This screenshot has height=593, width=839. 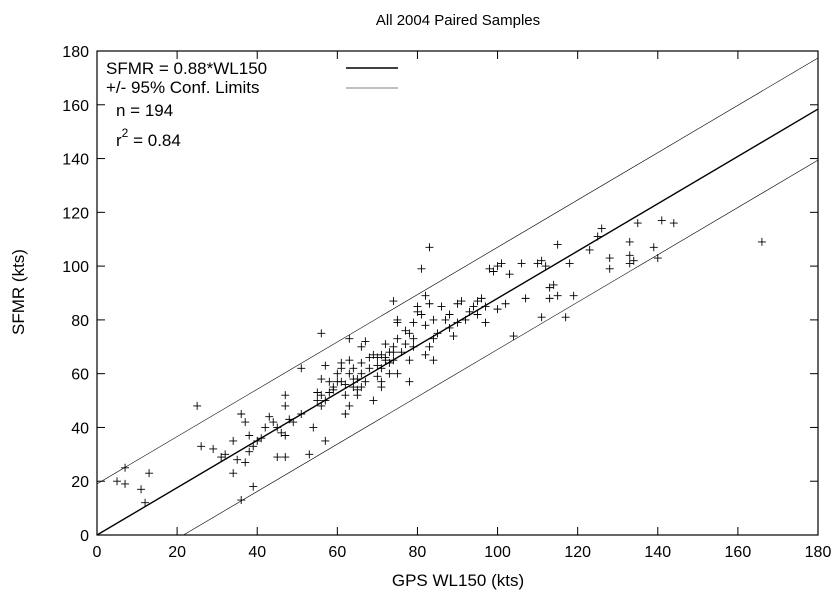 What do you see at coordinates (657, 552) in the screenshot?
I see `x-tick-label: 140` at bounding box center [657, 552].